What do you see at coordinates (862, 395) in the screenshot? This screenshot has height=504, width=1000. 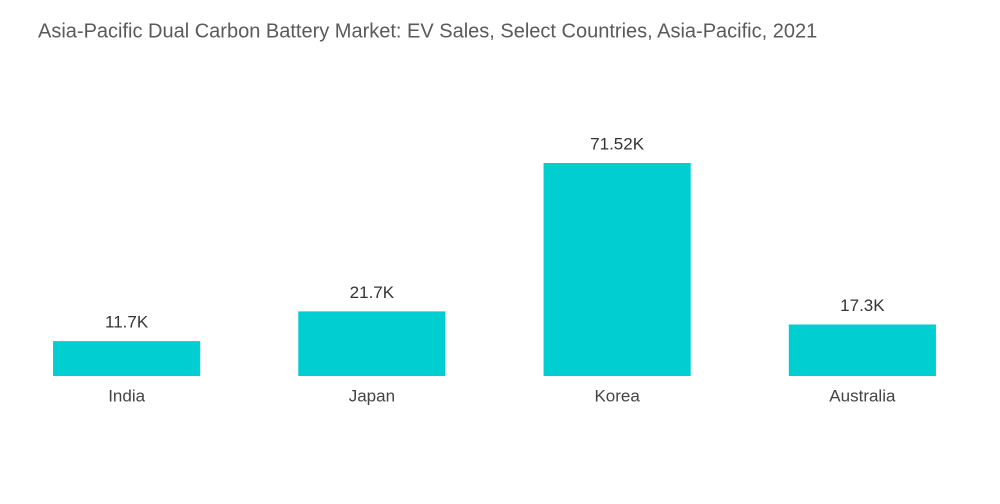 I see `x-tick-label: Australia` at bounding box center [862, 395].